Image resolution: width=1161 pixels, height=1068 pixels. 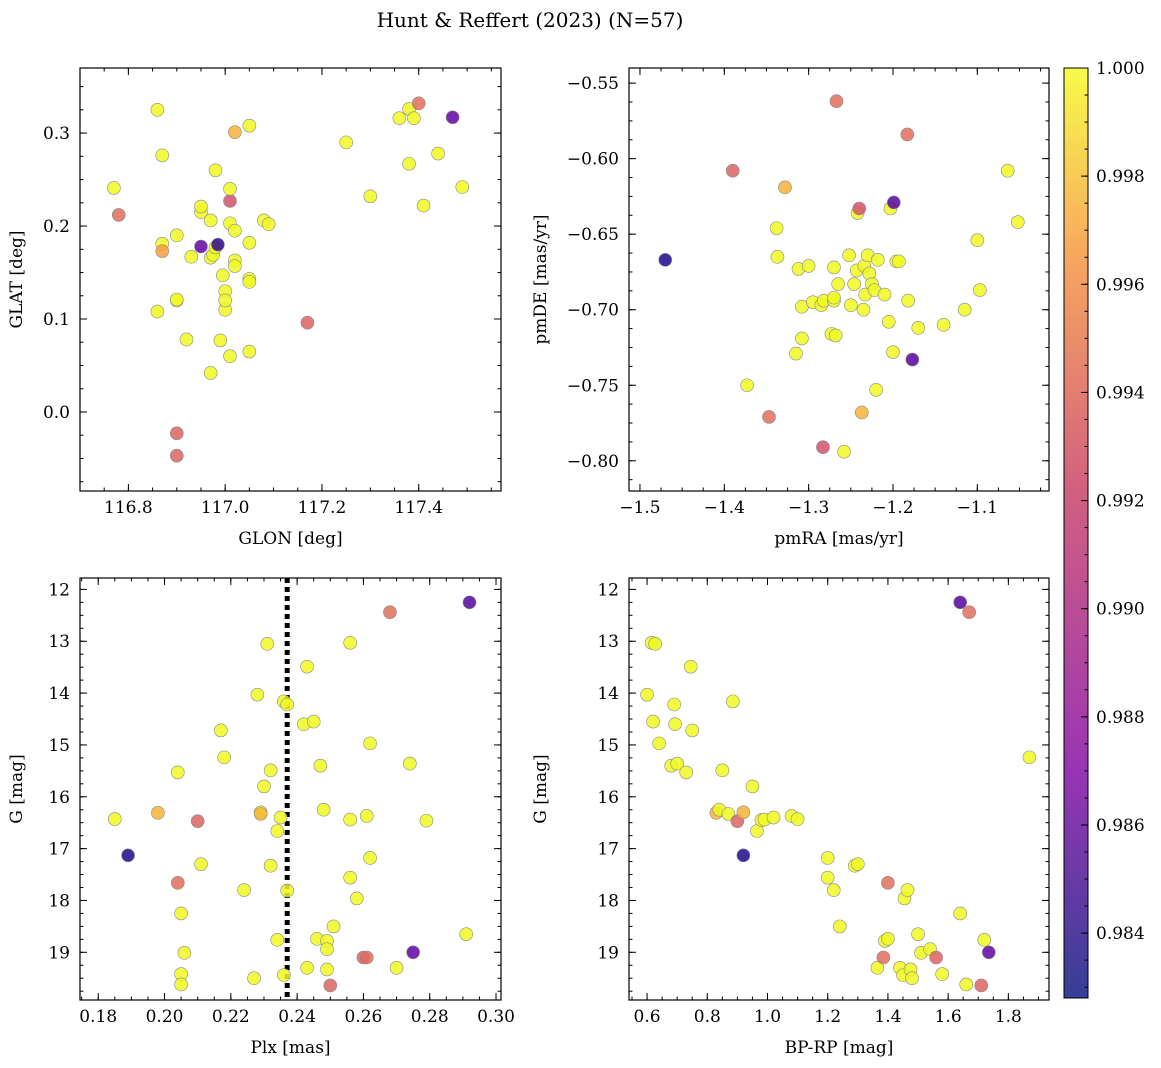 I want to click on y-tick-label: −0.75, so click(x=593, y=386).